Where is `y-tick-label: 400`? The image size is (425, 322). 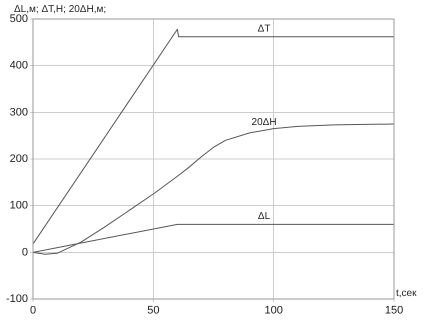
y-tick-label: 400 is located at coordinates (19, 66).